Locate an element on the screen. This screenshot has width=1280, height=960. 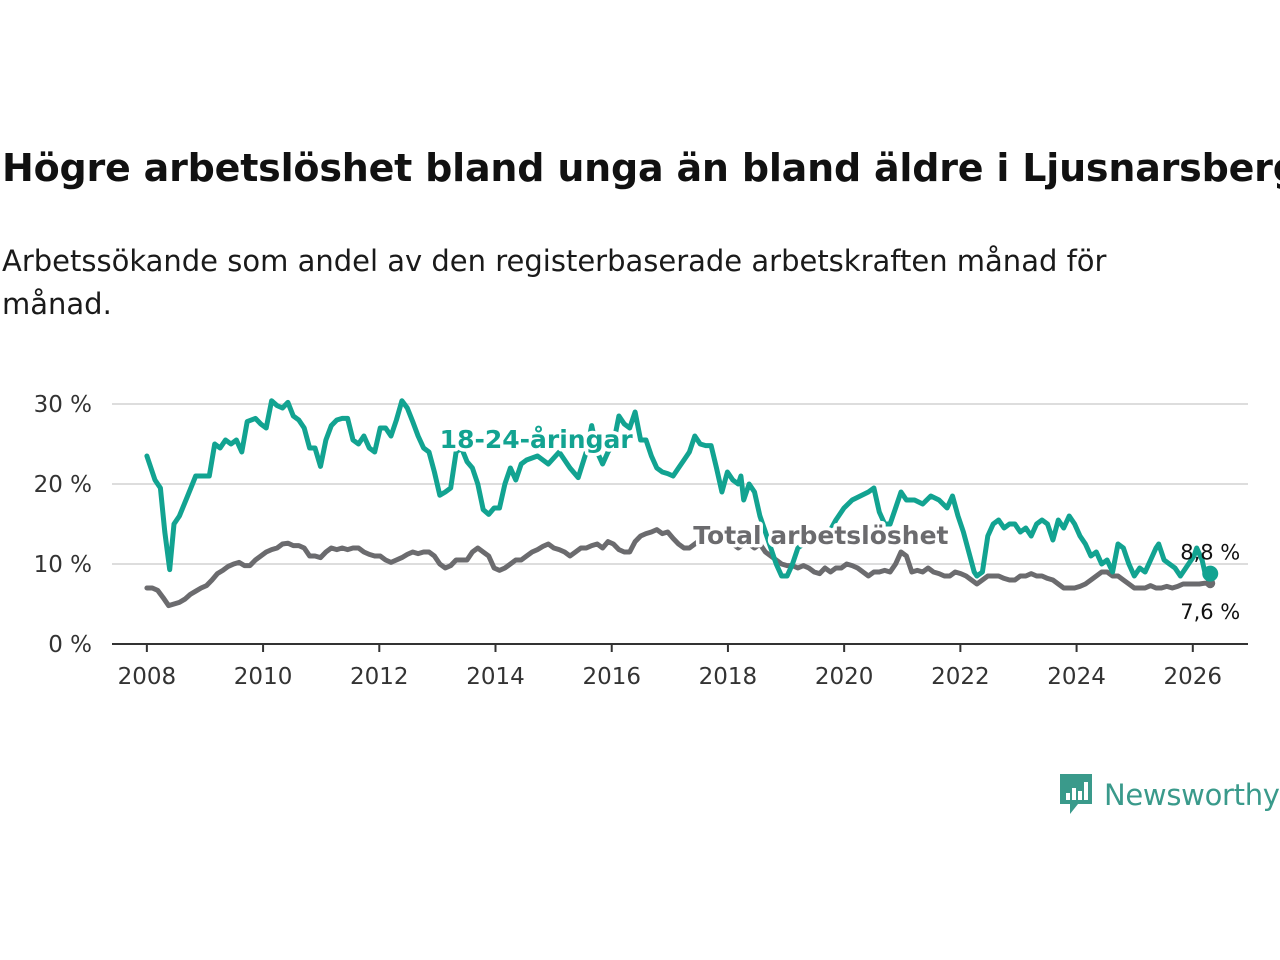
logo-text: Newsworthy is located at coordinates (1192, 795).